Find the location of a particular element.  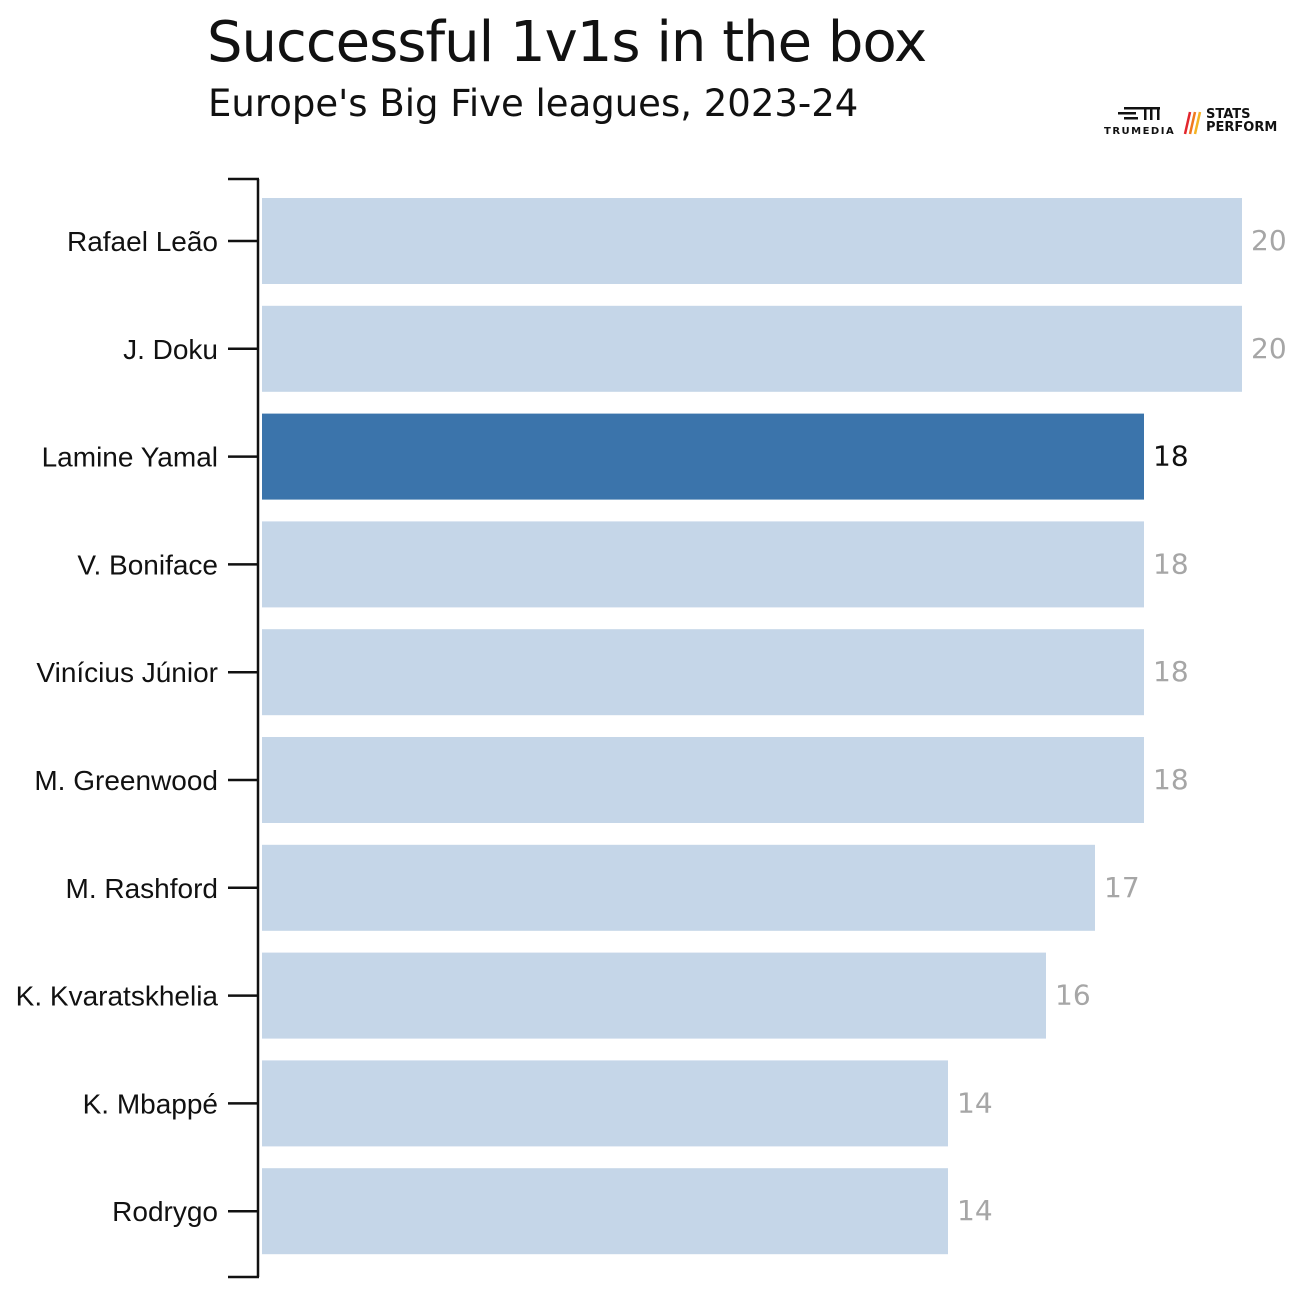

category-label: V. Boniface is located at coordinates (147, 564).